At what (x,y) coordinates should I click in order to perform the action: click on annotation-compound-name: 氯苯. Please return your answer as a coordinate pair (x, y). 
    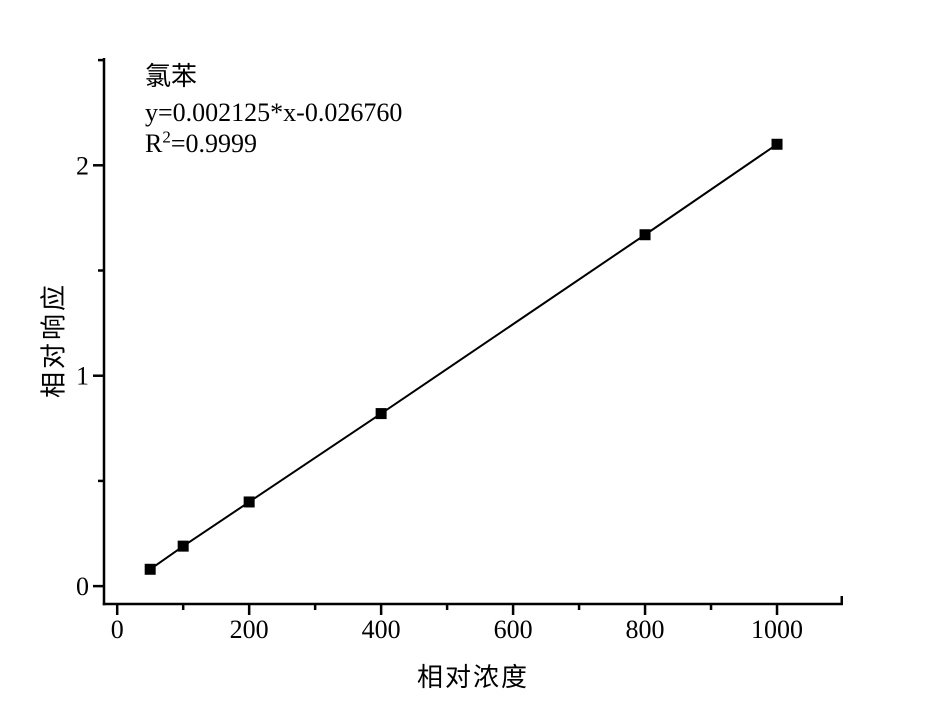
    Looking at the image, I should click on (171, 76).